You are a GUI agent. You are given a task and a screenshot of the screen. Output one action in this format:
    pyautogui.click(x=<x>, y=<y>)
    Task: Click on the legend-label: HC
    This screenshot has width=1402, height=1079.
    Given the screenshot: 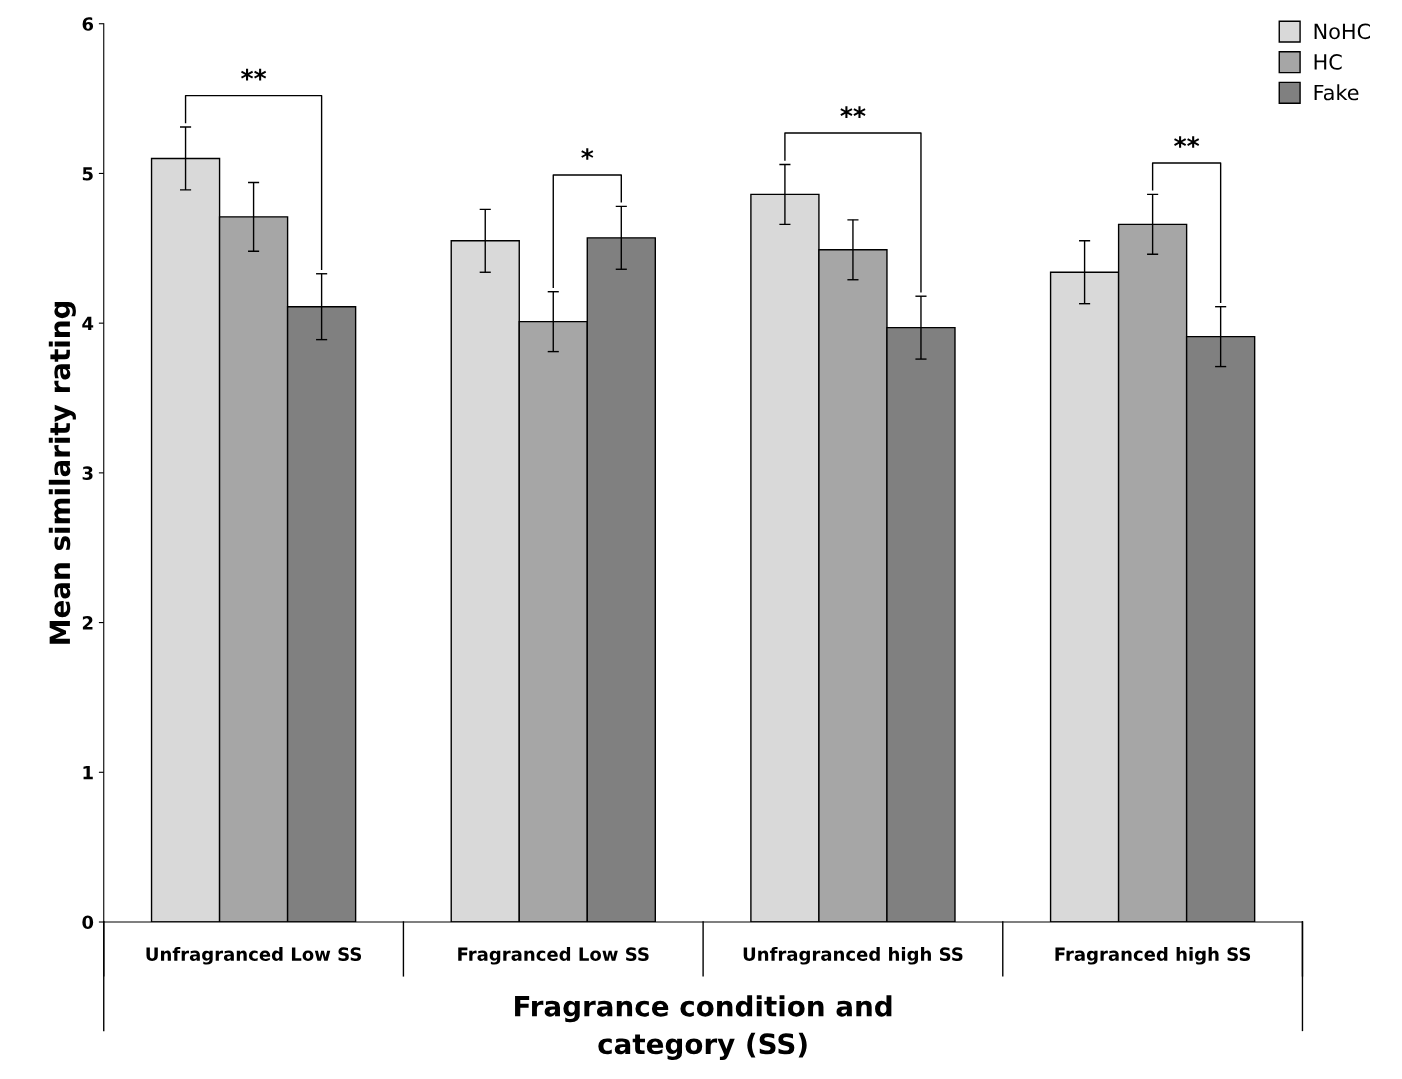 What is the action you would take?
    pyautogui.click(x=1328, y=62)
    